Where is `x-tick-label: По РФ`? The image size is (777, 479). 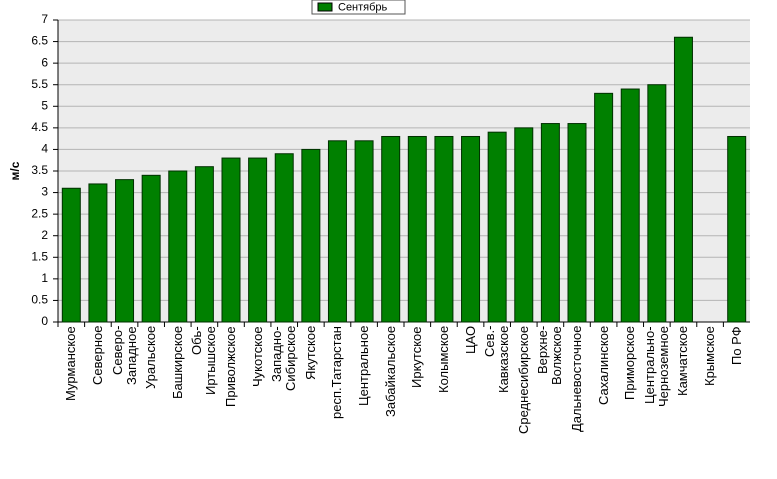 x-tick-label: По РФ is located at coordinates (736, 345).